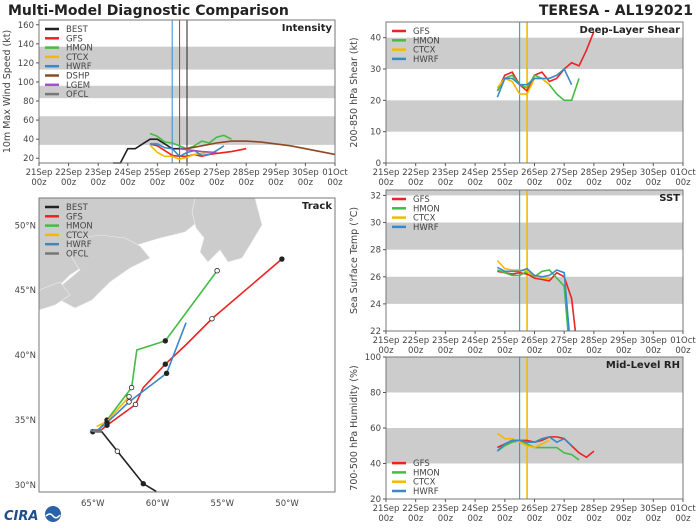 Image resolution: width=700 pixels, height=529 pixels. Describe the element at coordinates (386, 341) in the screenshot. I see `sst-xtick-day: 21Sep` at that location.